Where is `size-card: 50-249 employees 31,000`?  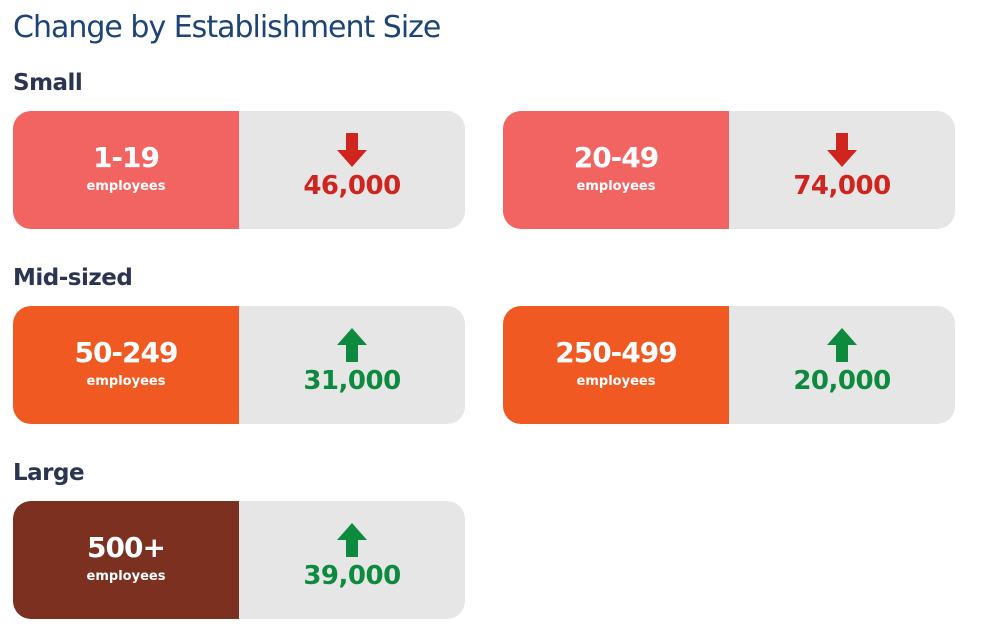 size-card: 50-249 employees 31,000 is located at coordinates (239, 365).